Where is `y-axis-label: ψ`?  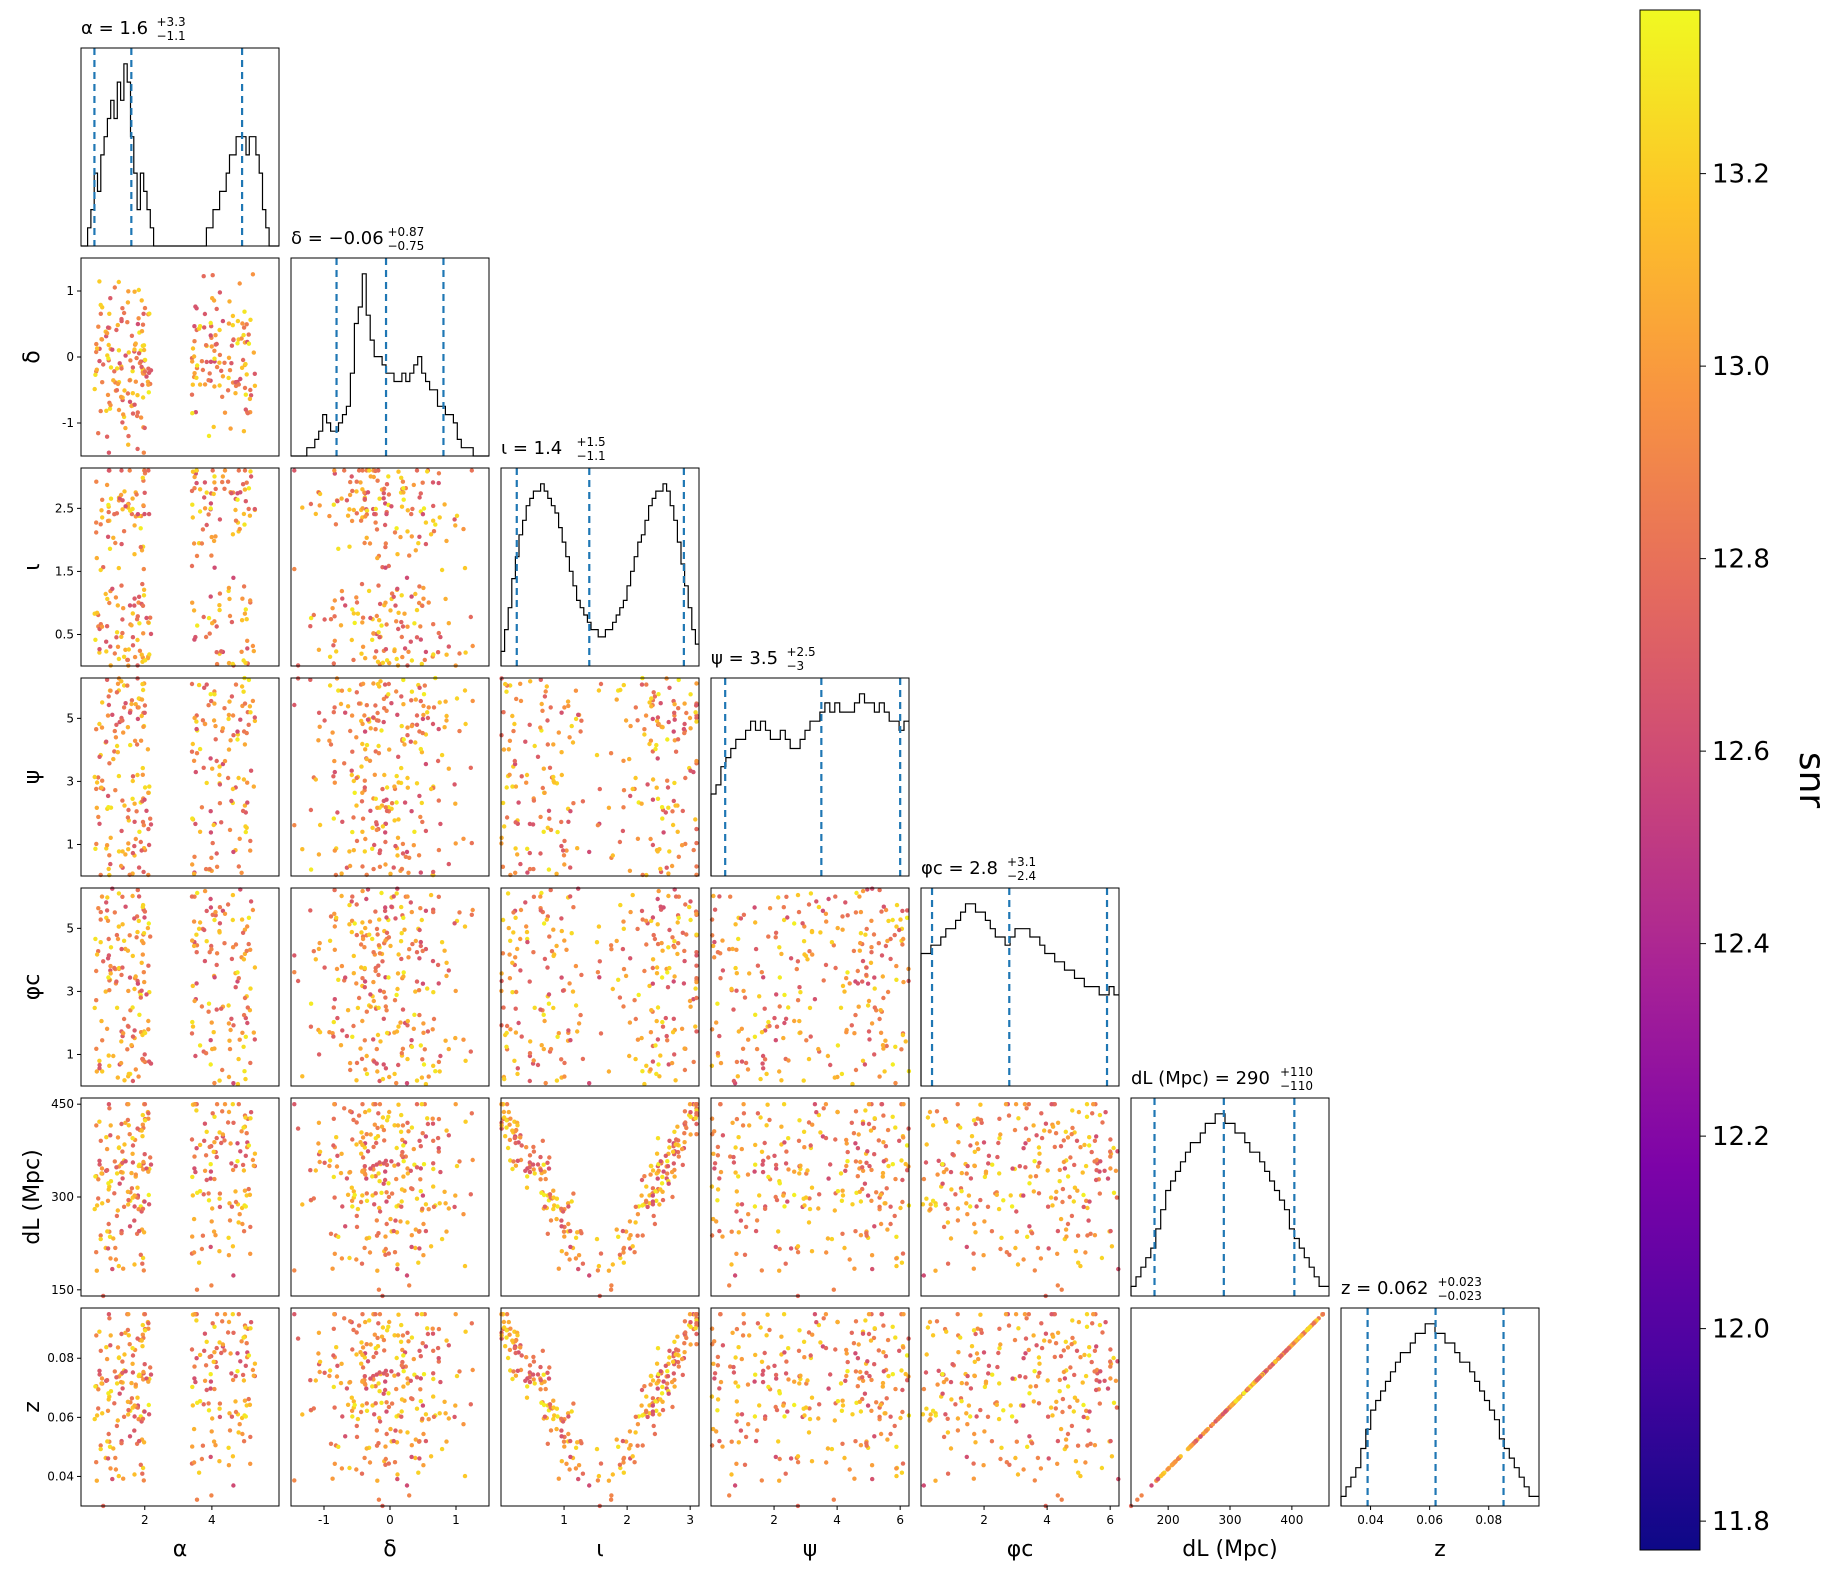 y-axis-label: ψ is located at coordinates (32, 777).